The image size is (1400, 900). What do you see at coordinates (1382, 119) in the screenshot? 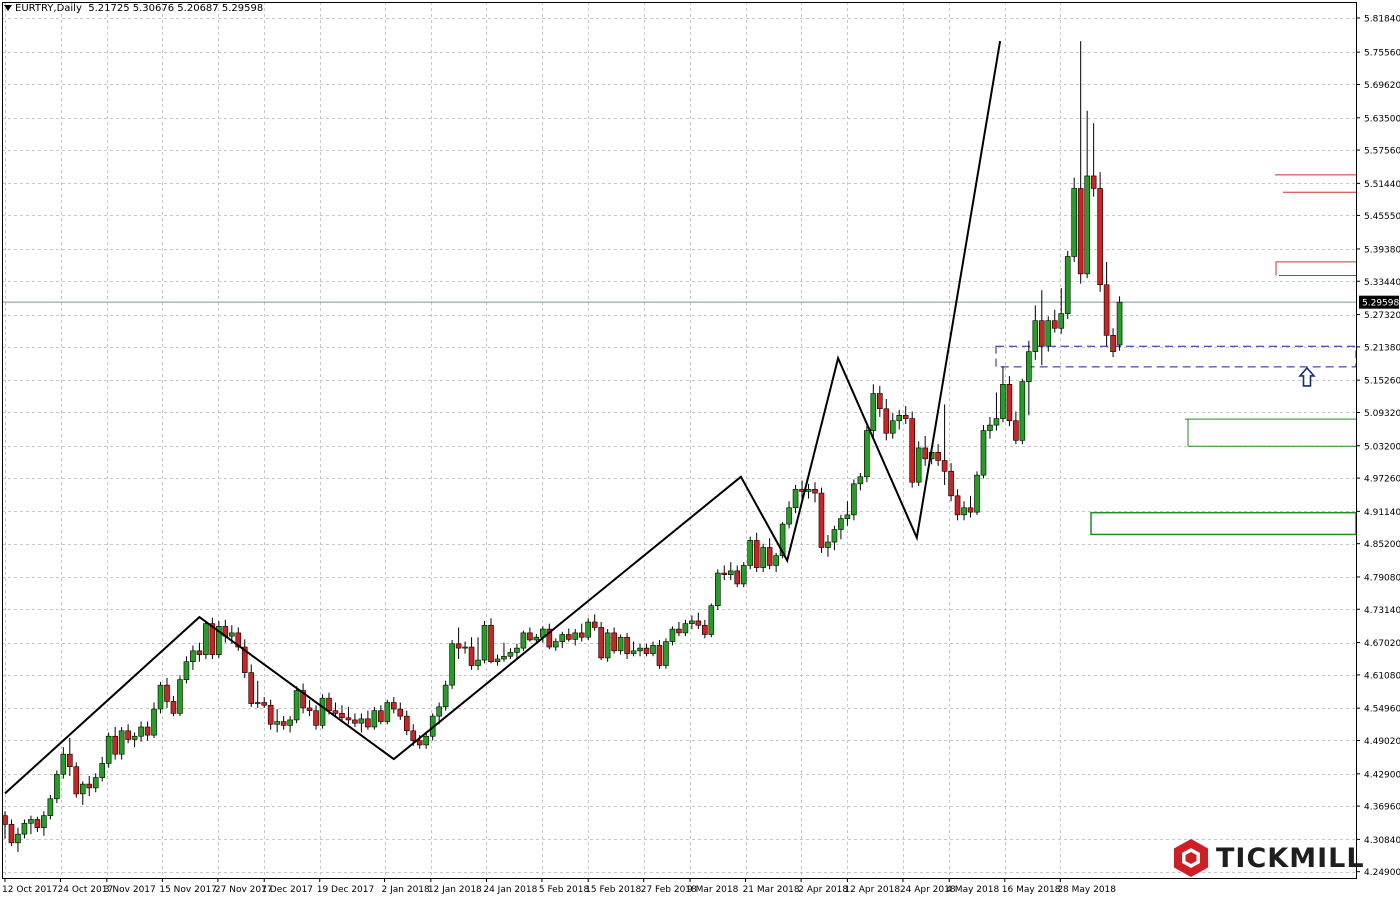
I see `price-tick-label: 5.63500` at bounding box center [1382, 119].